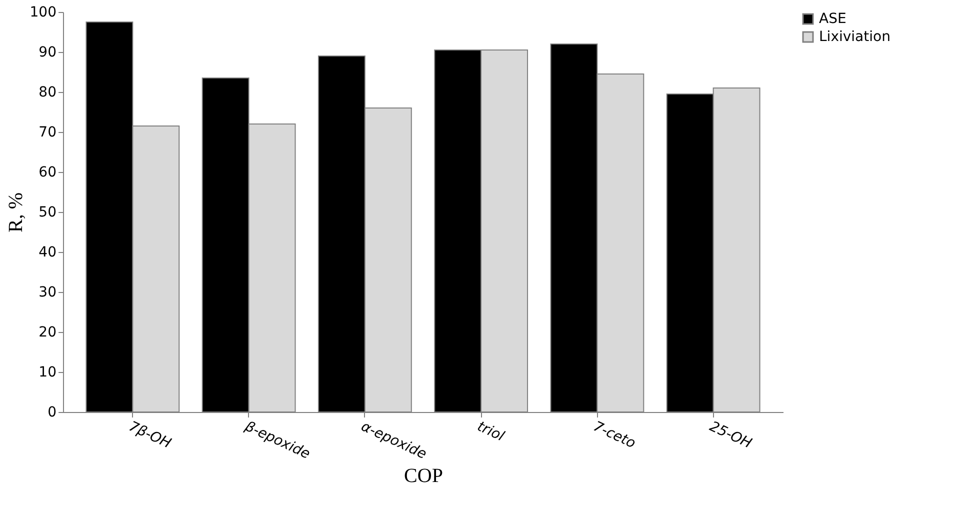  I want to click on y-tick-label: 30, so click(47, 292).